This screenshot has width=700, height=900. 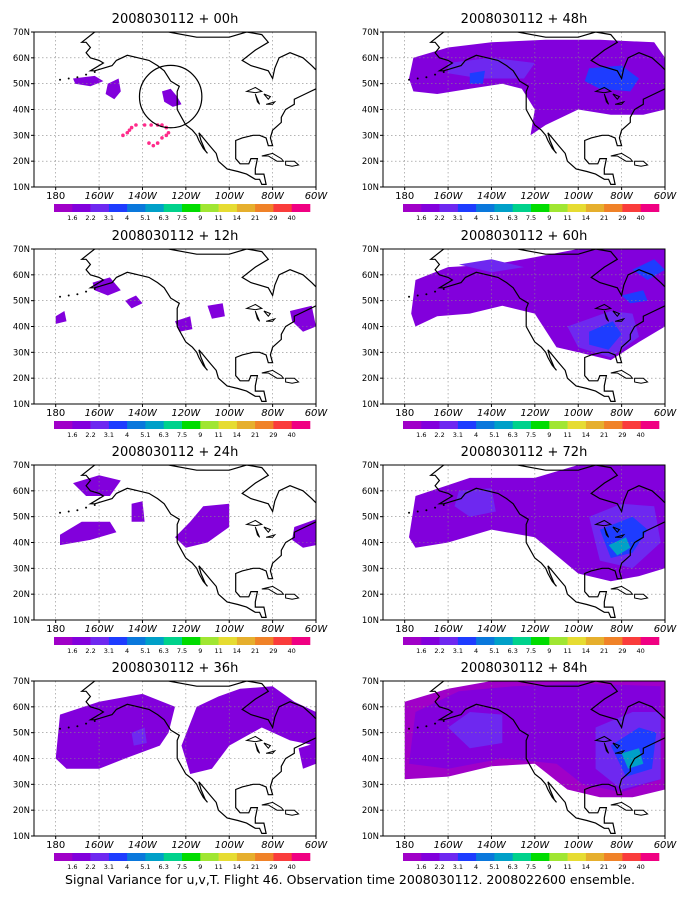 What do you see at coordinates (21, 682) in the screenshot?
I see `lat-label: 70N` at bounding box center [21, 682].